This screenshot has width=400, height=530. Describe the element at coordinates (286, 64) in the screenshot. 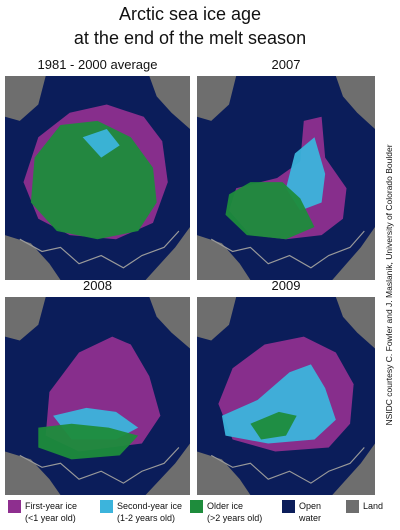

I see `panel-title: 2007` at that location.